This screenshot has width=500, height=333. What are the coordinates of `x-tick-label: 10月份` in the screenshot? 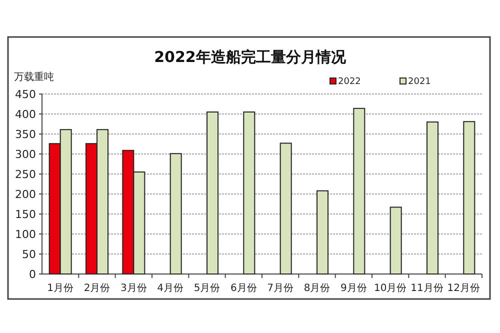 It's located at (390, 288).